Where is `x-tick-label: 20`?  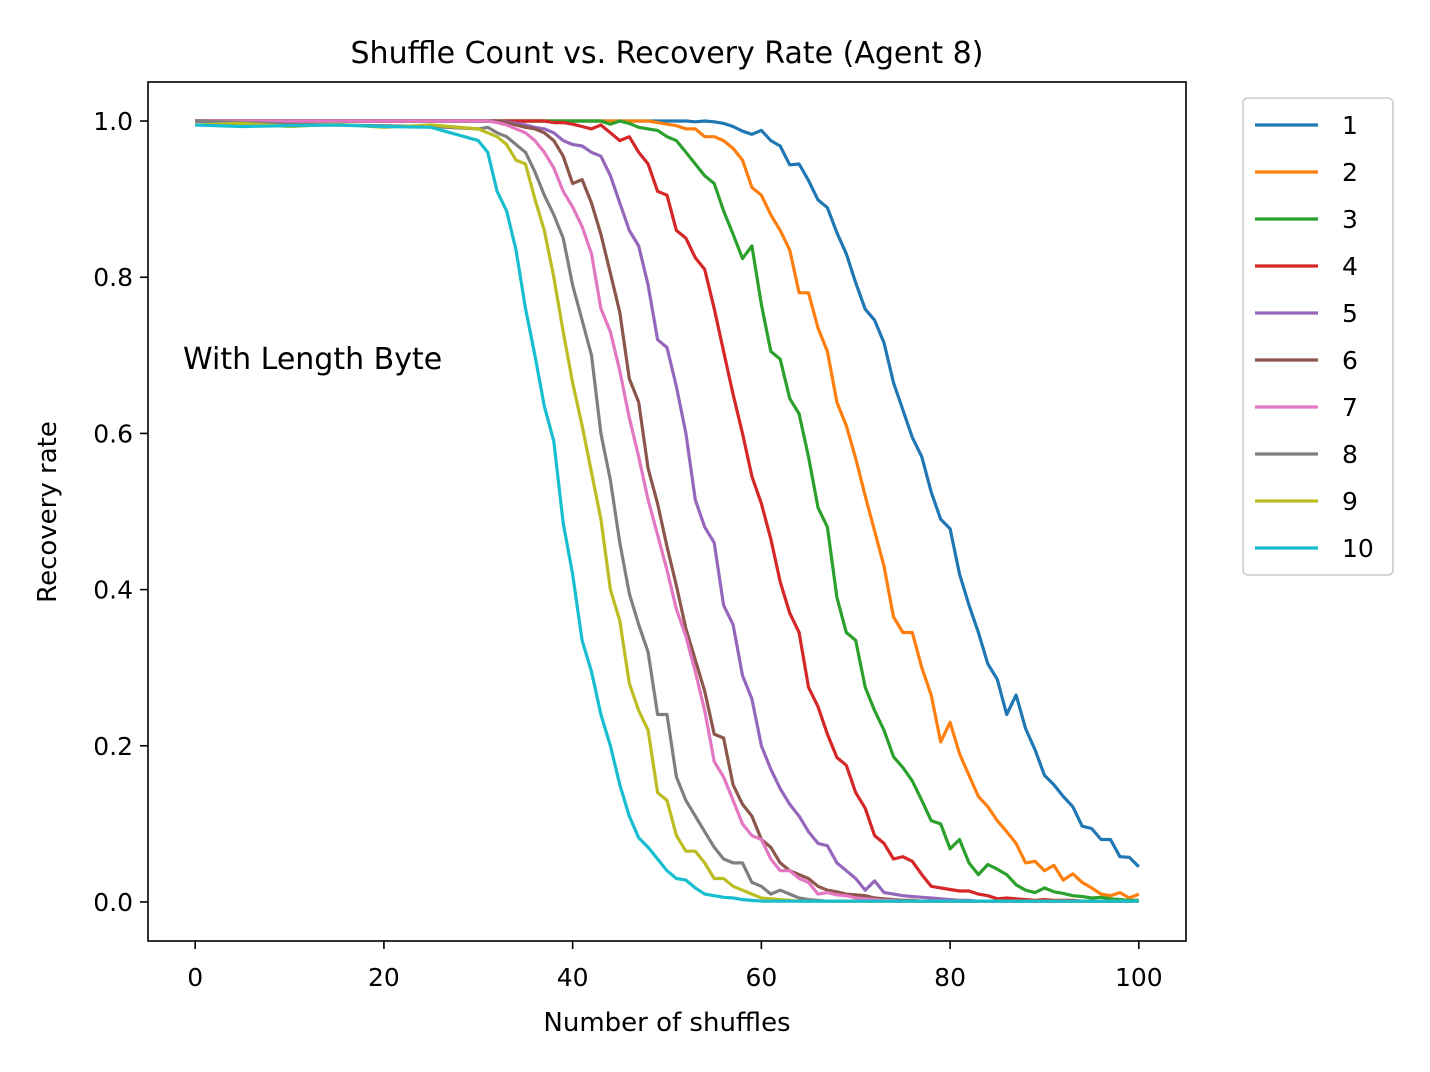
x-tick-label: 20 is located at coordinates (384, 977).